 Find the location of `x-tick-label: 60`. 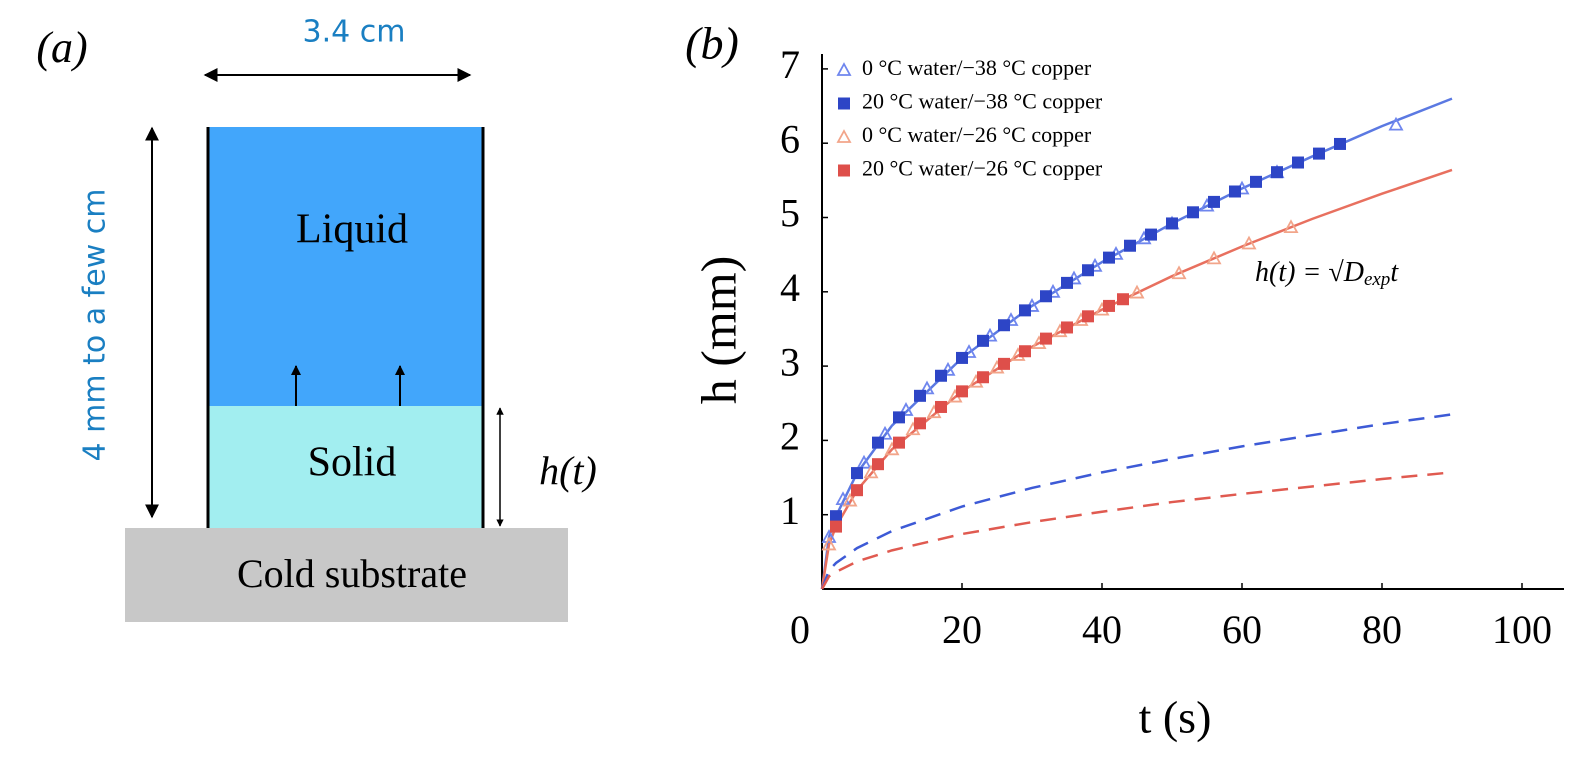

x-tick-label: 60 is located at coordinates (1242, 629).